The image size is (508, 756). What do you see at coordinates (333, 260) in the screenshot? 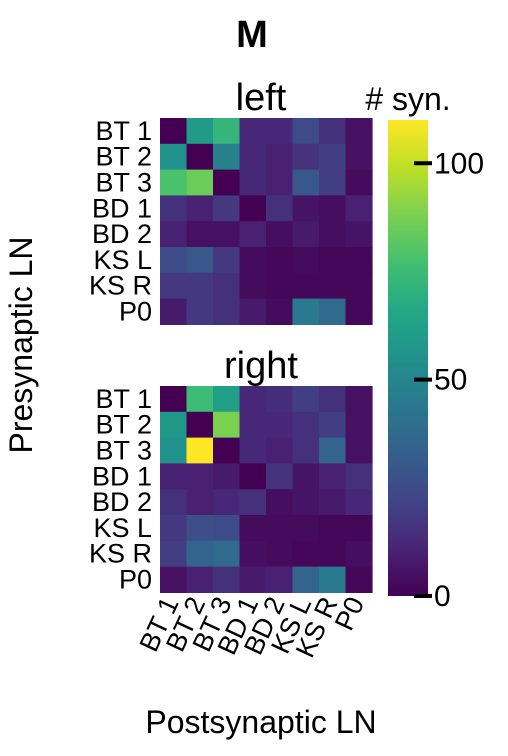
I see `heatmap-cell-left-r5-c6` at bounding box center [333, 260].